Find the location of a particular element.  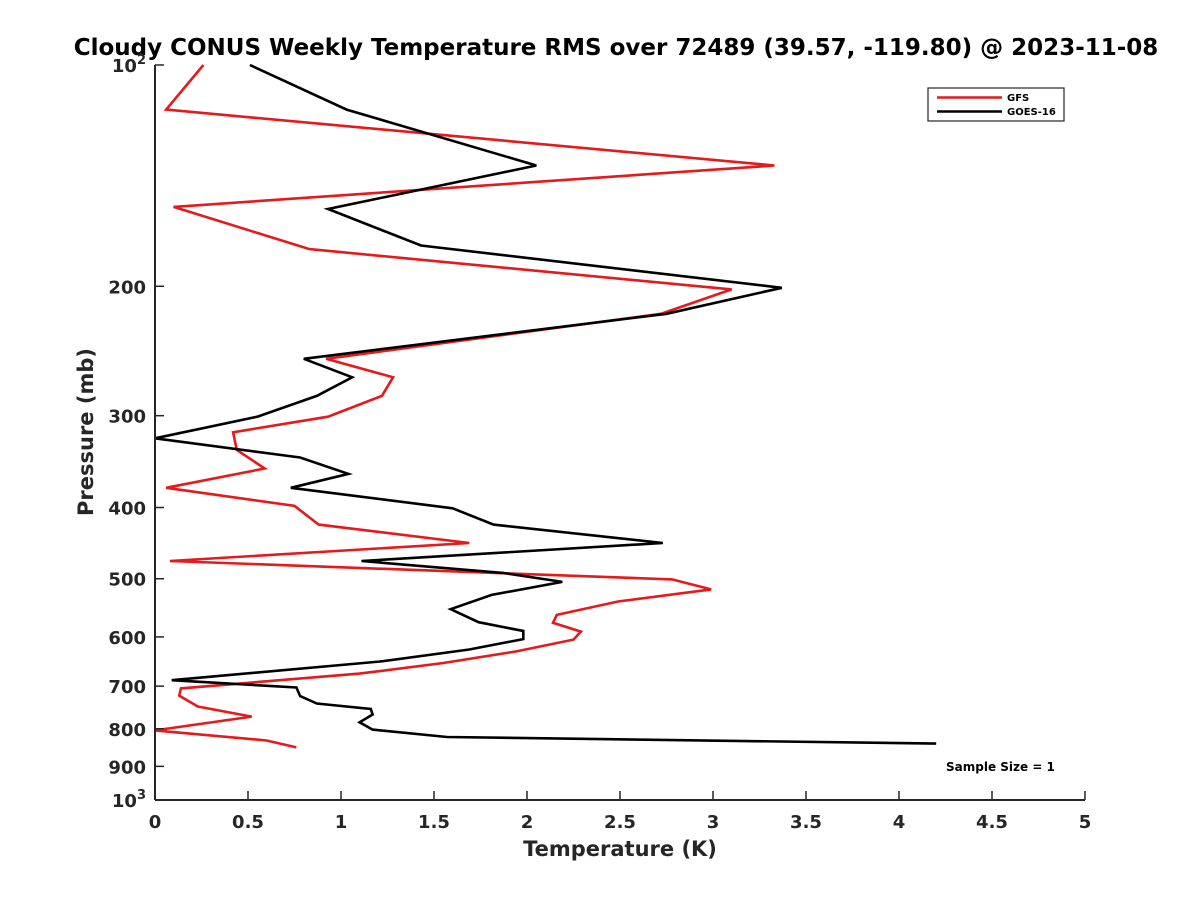

y-tick-label: 10³ is located at coordinates (129, 800).